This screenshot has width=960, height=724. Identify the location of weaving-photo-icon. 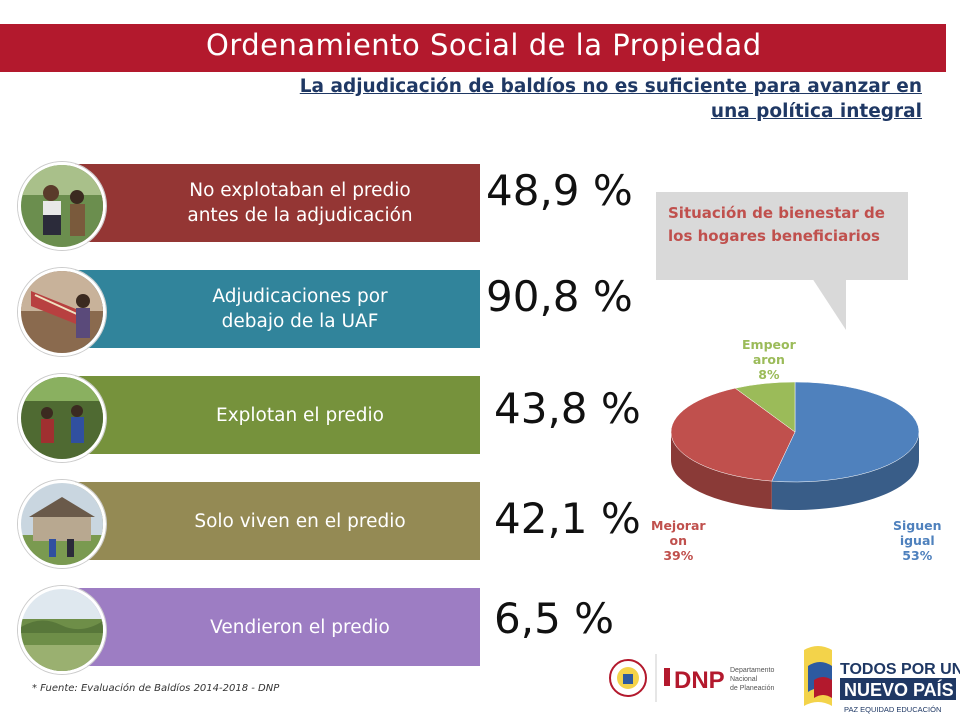
(62, 312).